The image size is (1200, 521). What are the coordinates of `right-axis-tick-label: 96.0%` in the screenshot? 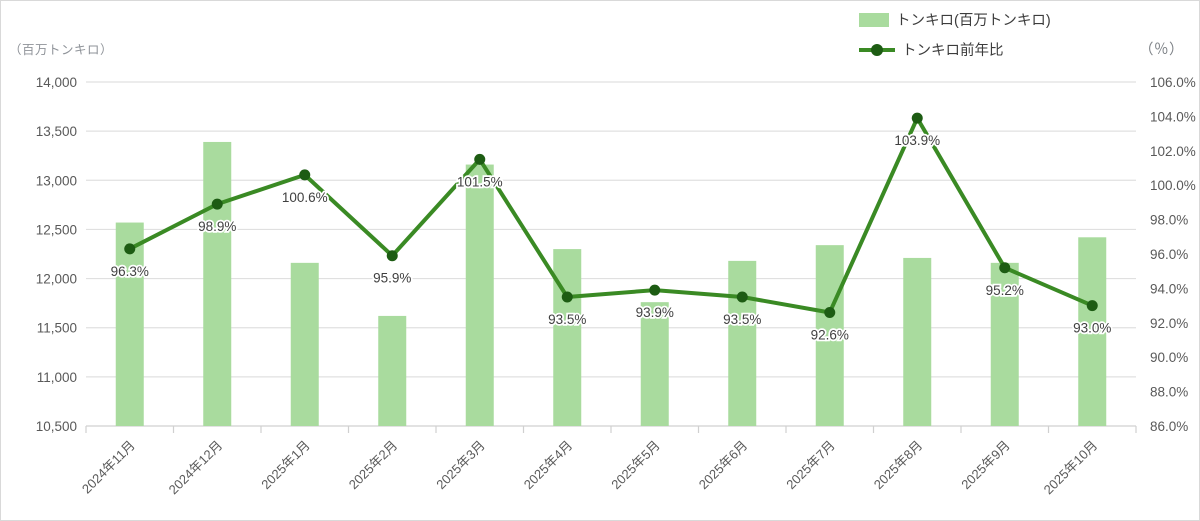 It's located at (1169, 254).